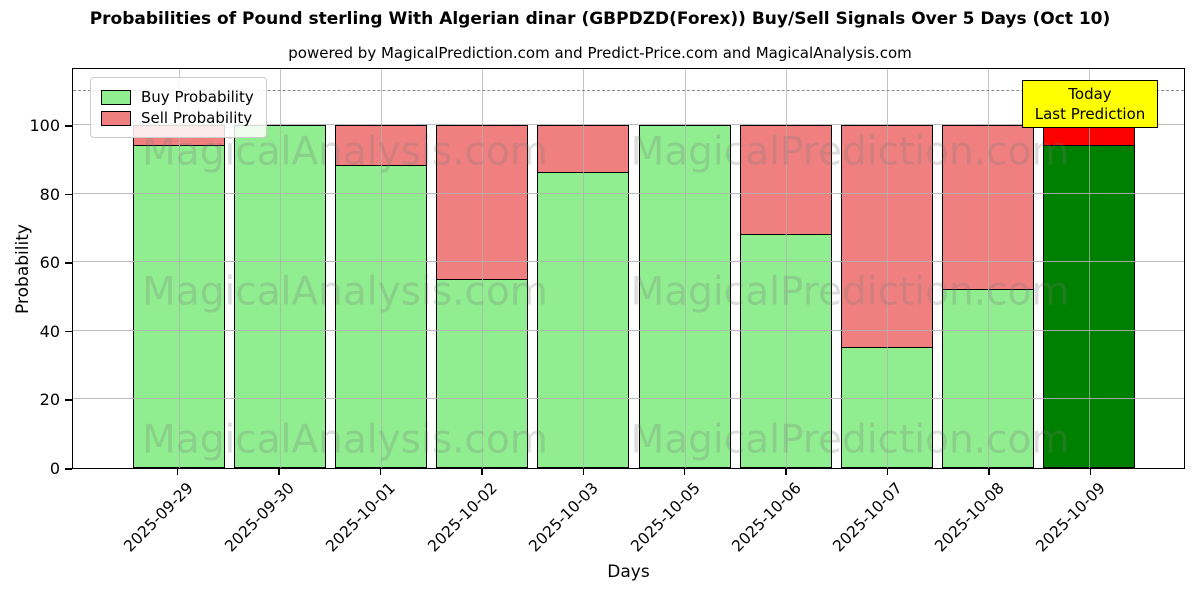  What do you see at coordinates (462, 517) in the screenshot?
I see `x-tick-label: 2025-10-02` at bounding box center [462, 517].